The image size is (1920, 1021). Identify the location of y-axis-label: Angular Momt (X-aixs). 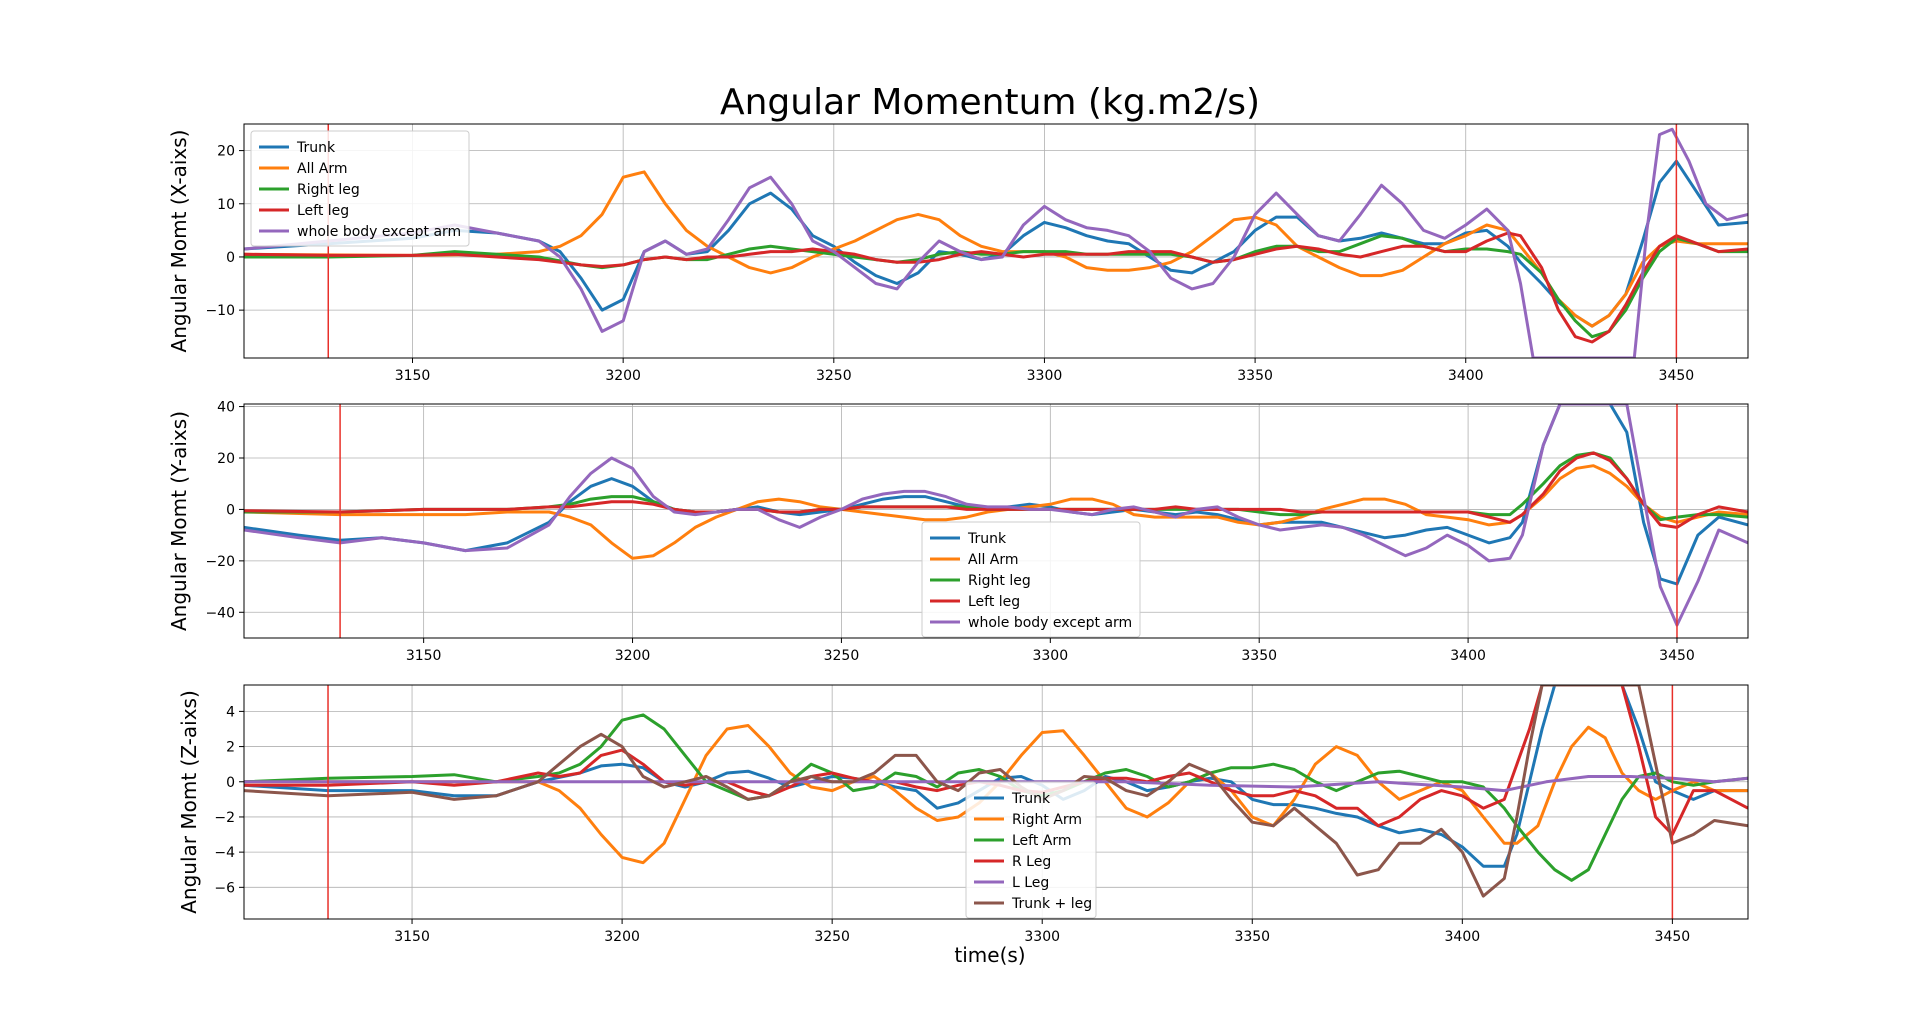
(179, 241).